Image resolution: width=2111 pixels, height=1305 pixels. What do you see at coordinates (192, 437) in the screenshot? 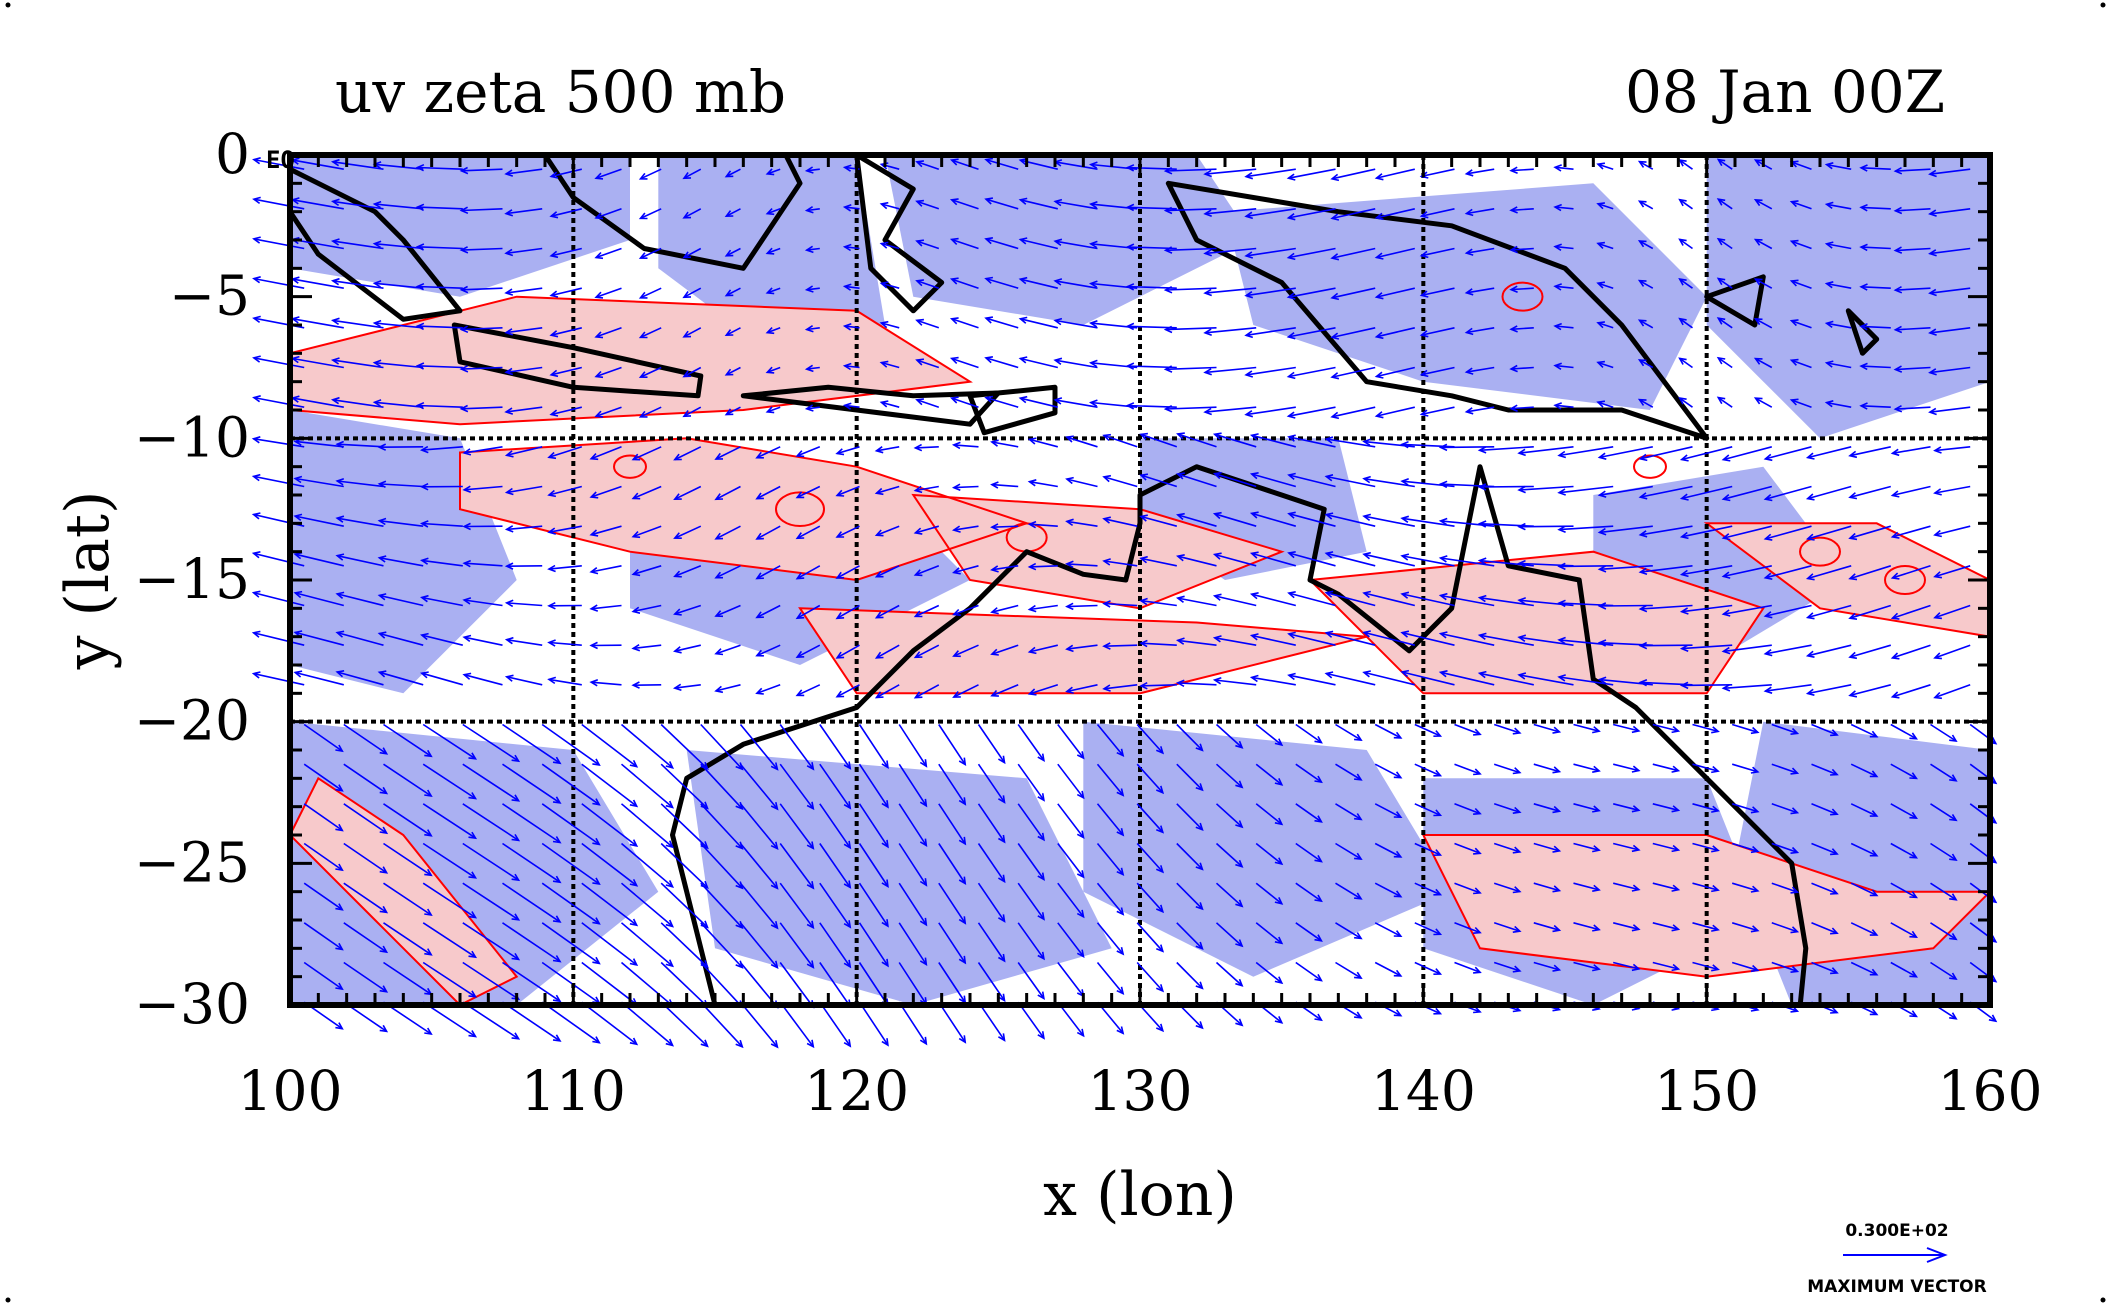
I see `y-tick-label: −10` at bounding box center [192, 437].